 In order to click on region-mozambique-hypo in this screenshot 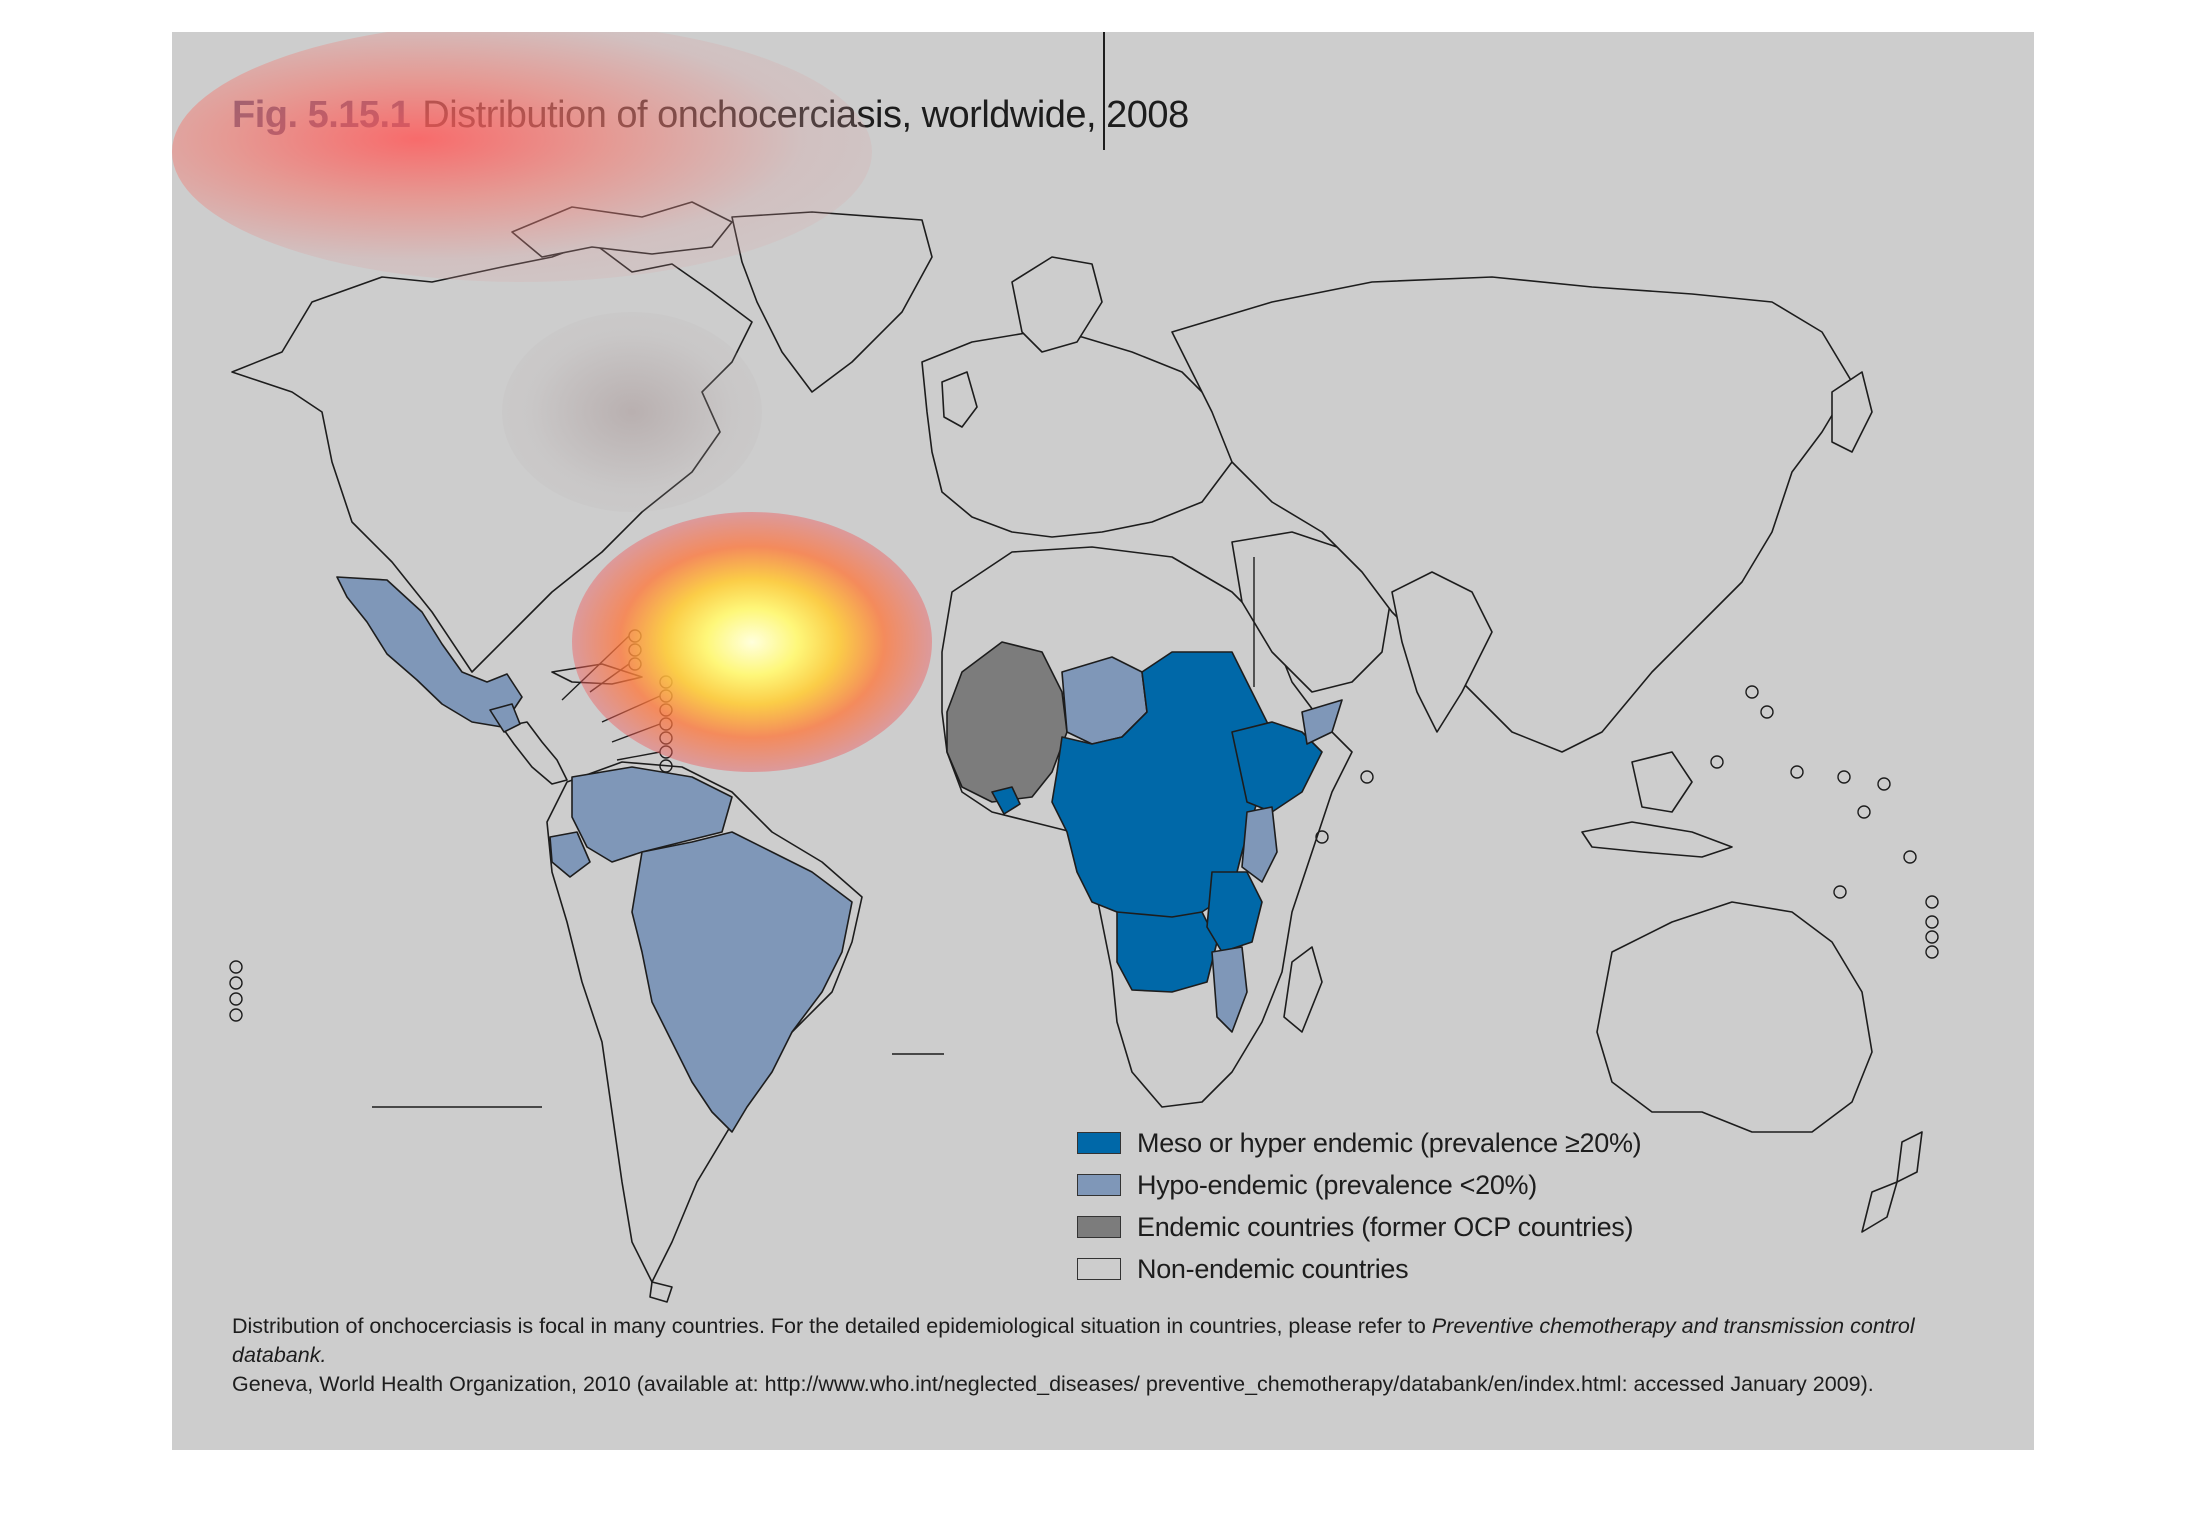, I will do `click(1229, 989)`.